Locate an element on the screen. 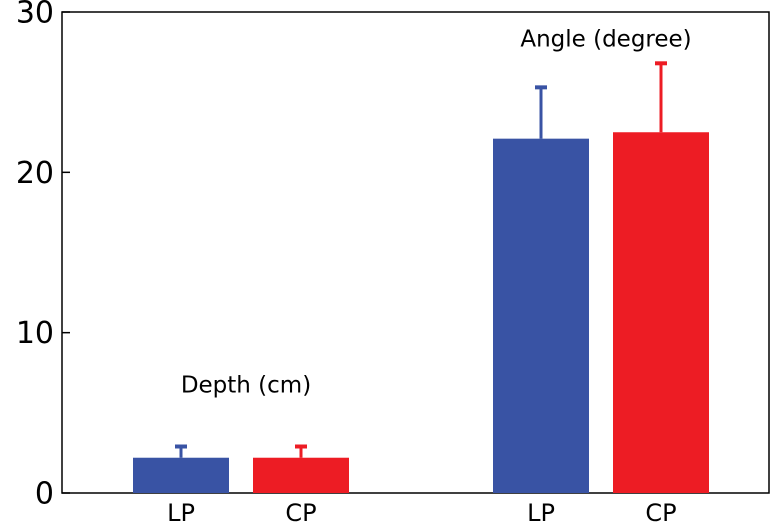 The image size is (770, 532). category-label: Angle (degree) is located at coordinates (605, 40).